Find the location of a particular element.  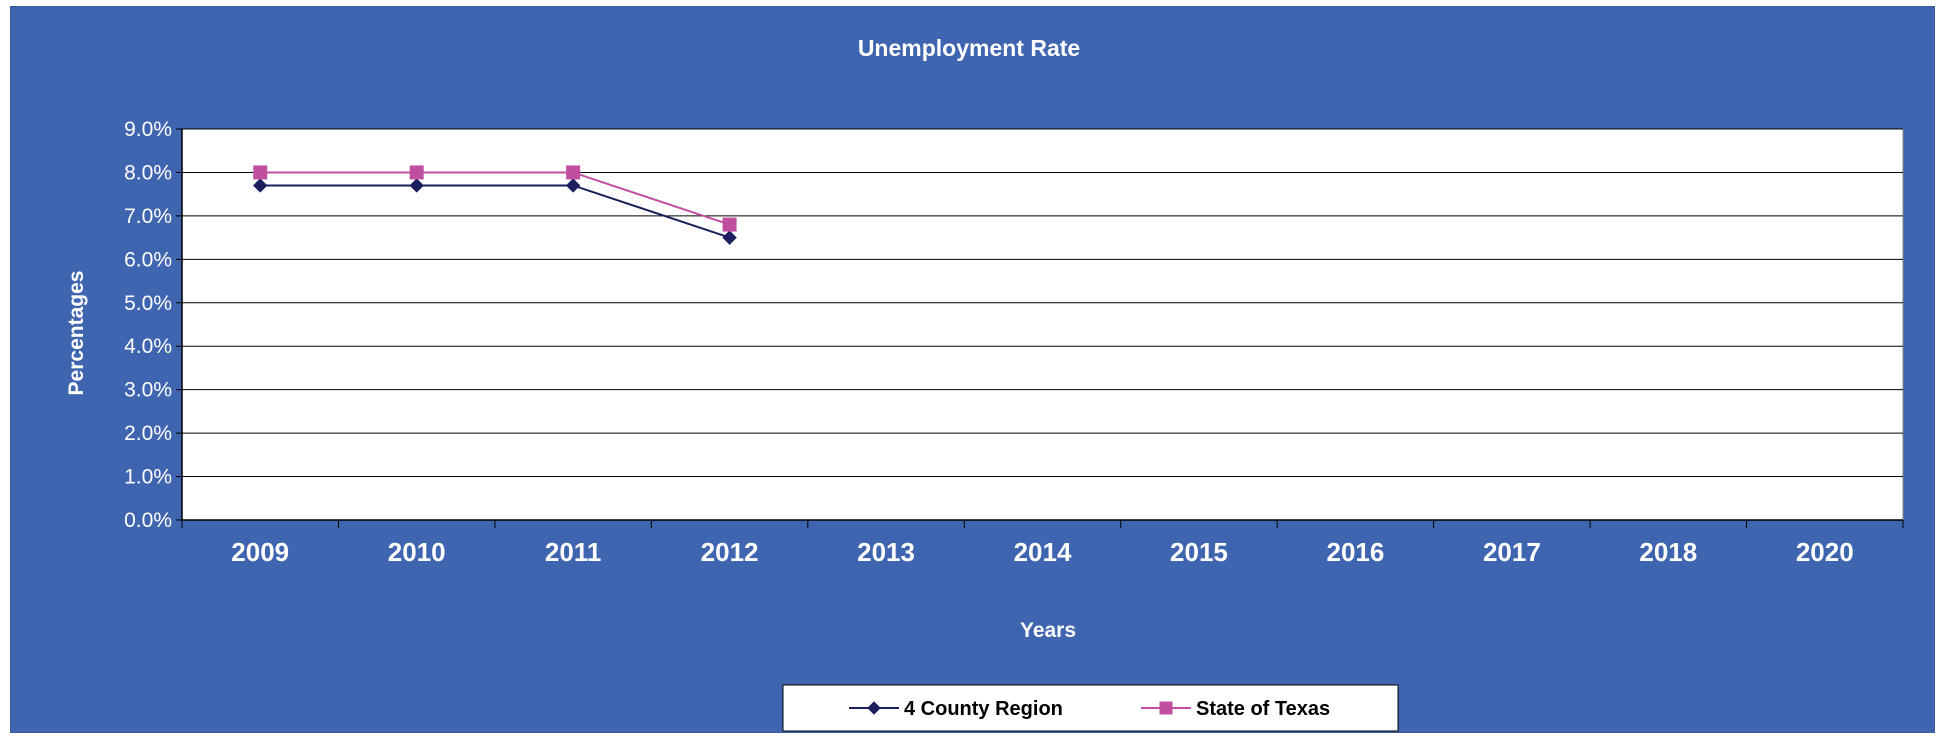

legend-item: State of Texas is located at coordinates (1235, 709).